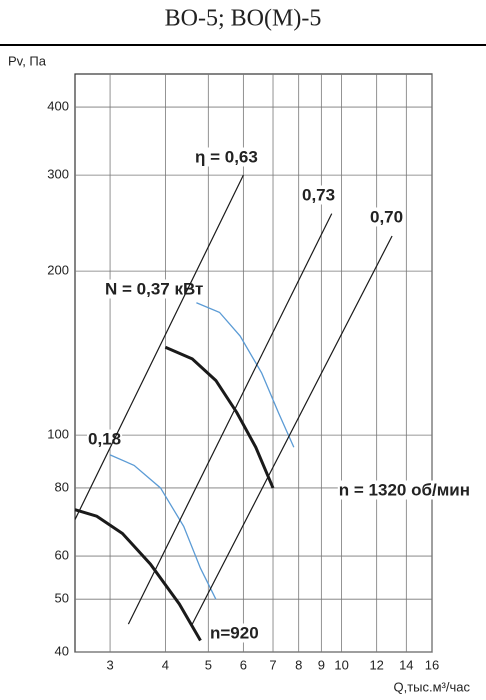 This screenshot has width=486, height=700. What do you see at coordinates (58, 174) in the screenshot?
I see `y-tick-label: 300` at bounding box center [58, 174].